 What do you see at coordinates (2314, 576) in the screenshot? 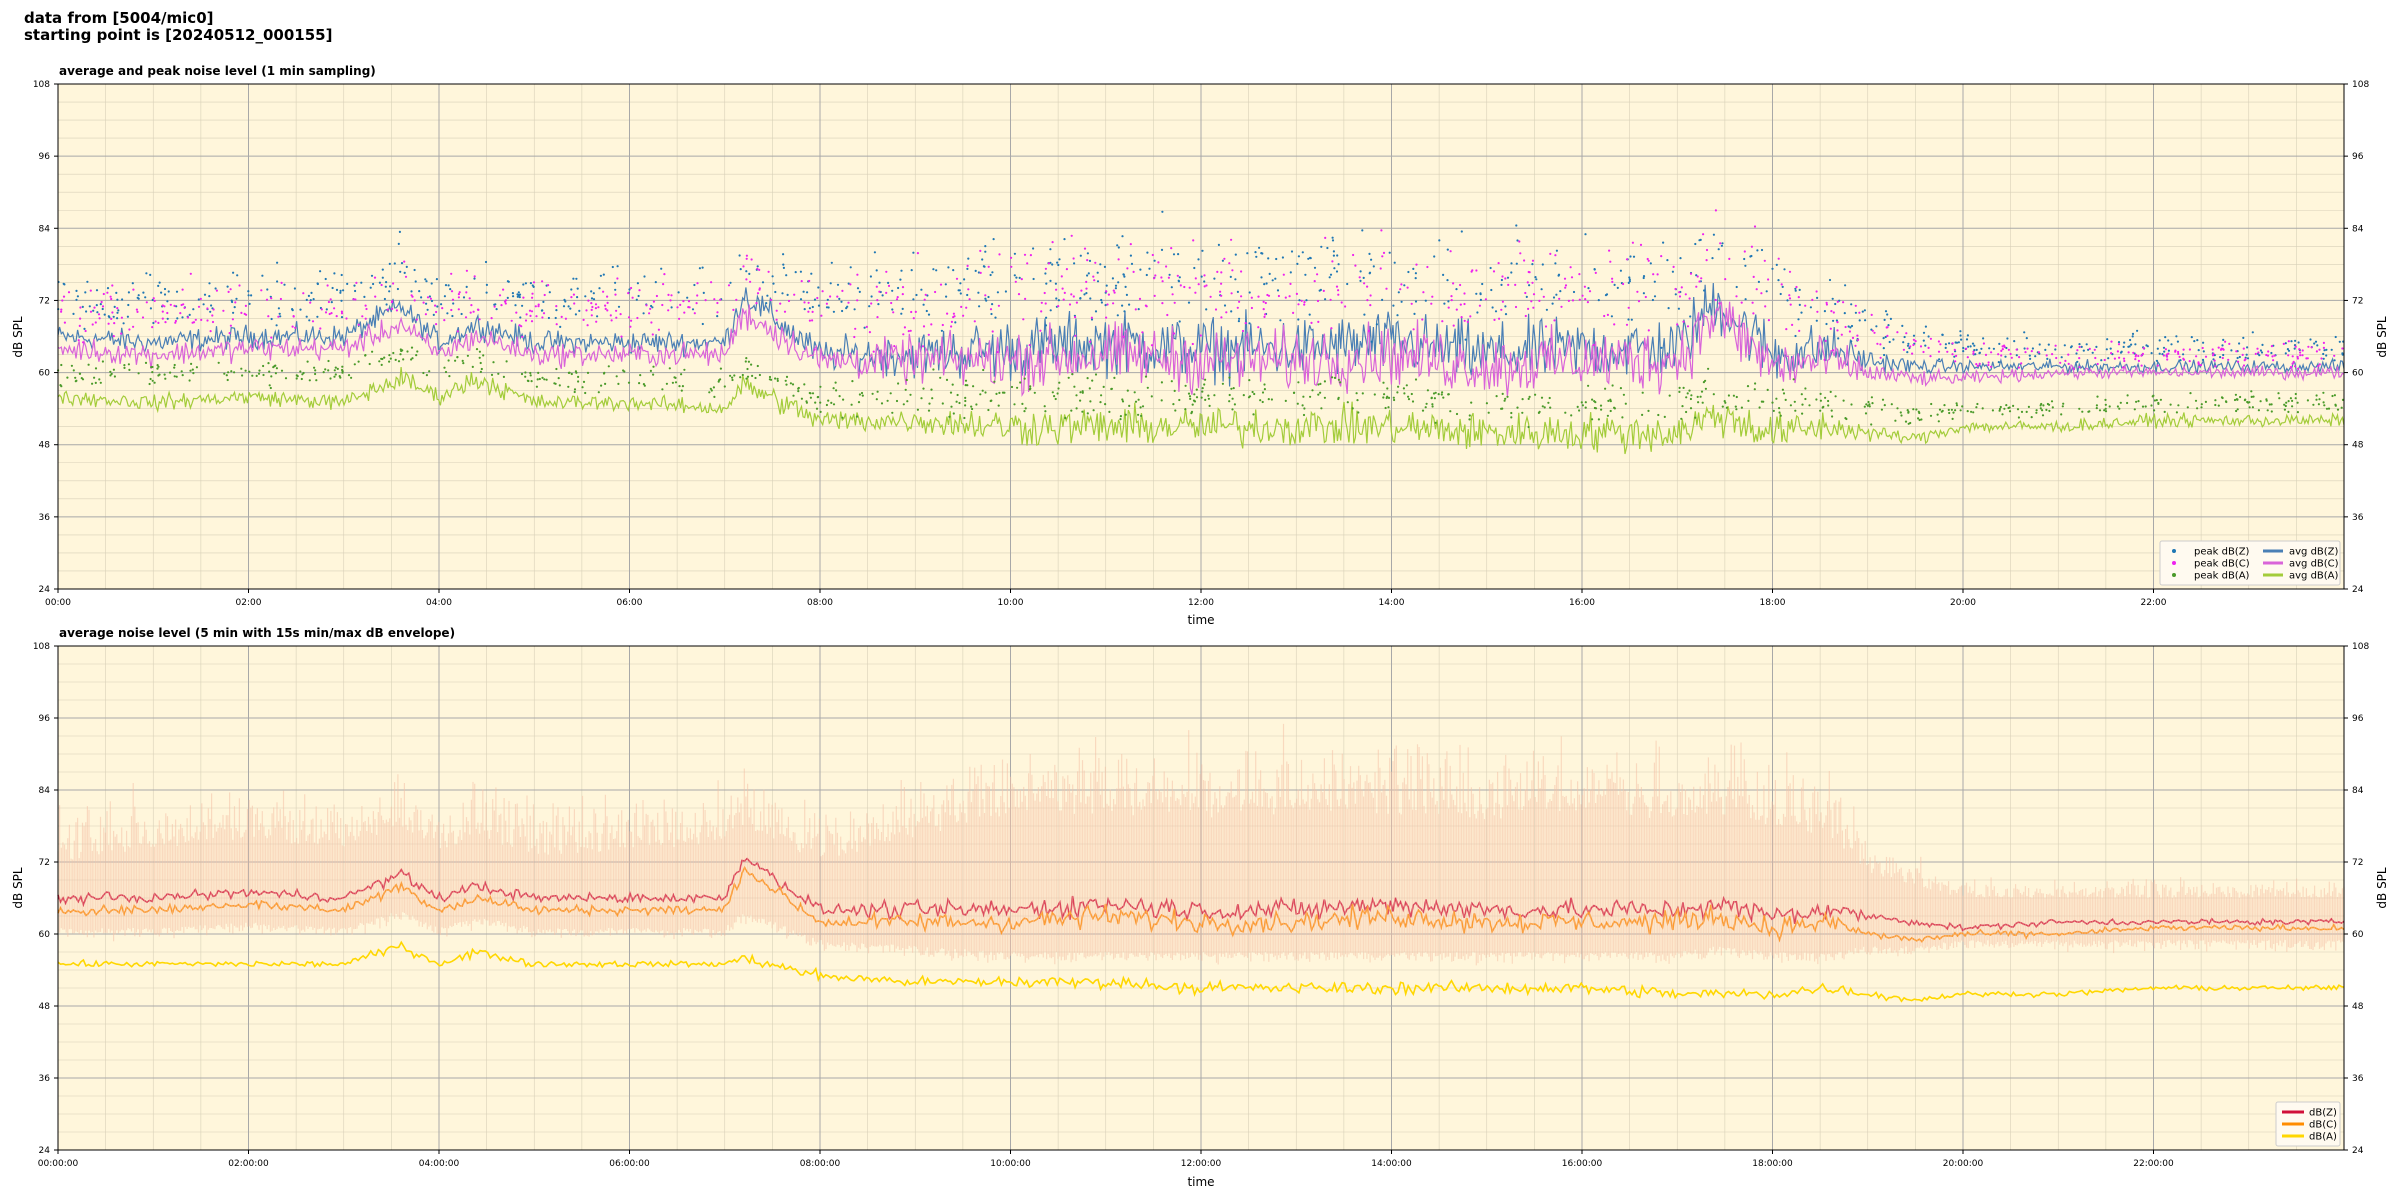
I see `legend-label: avg dB(A)` at bounding box center [2314, 576].